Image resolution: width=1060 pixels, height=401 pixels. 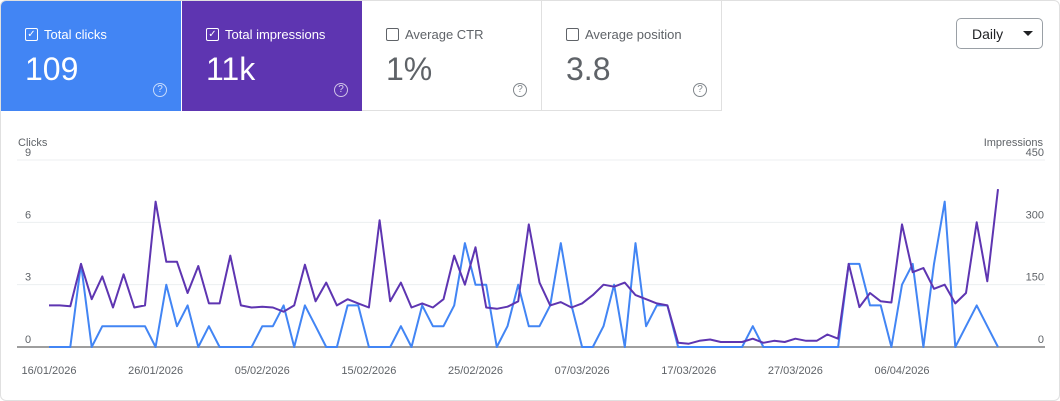 What do you see at coordinates (48, 371) in the screenshot?
I see `x-tick-label: 16/01/2026` at bounding box center [48, 371].